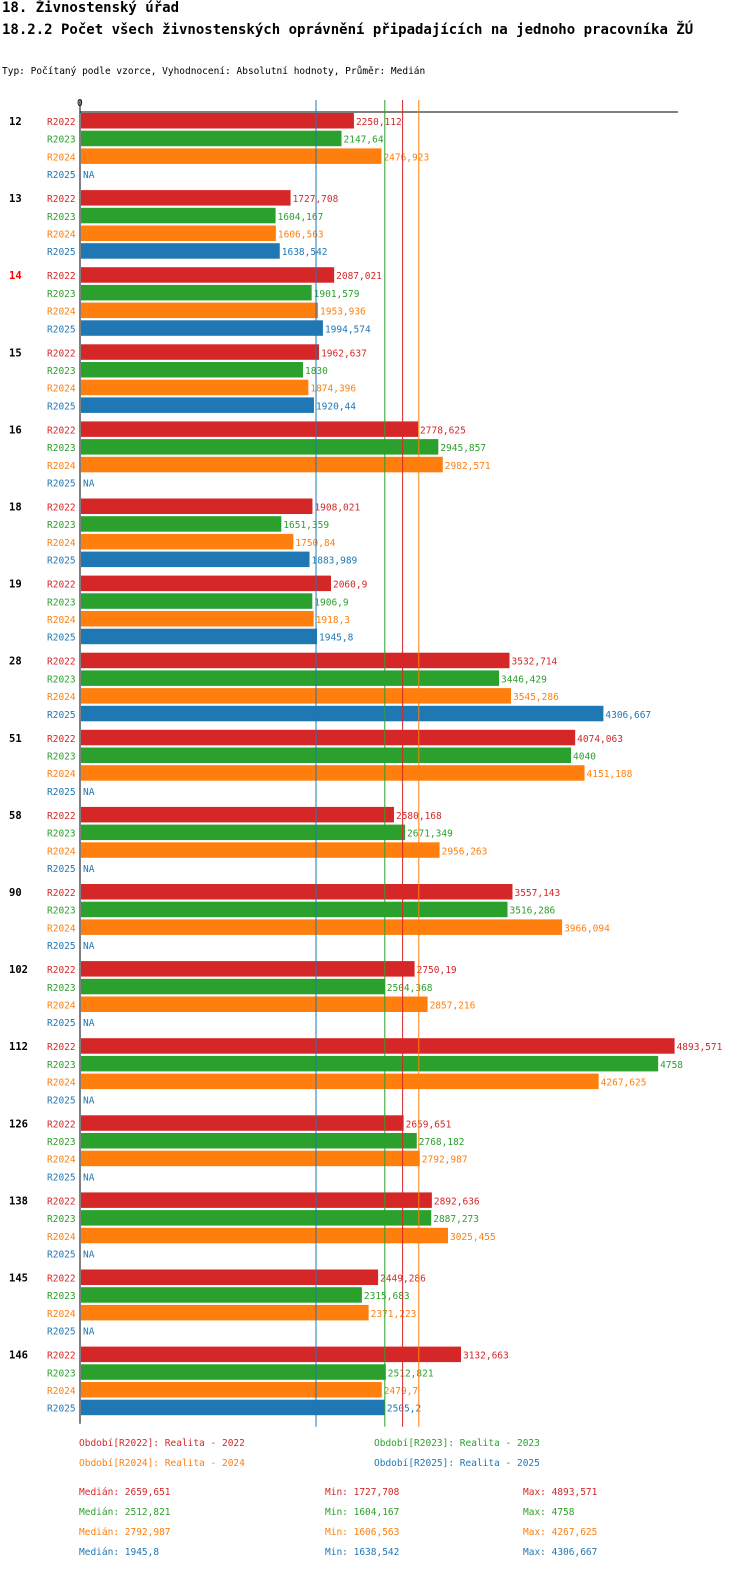  What do you see at coordinates (537, 893) in the screenshot?
I see `bar-value-label: 3557,143` at bounding box center [537, 893].